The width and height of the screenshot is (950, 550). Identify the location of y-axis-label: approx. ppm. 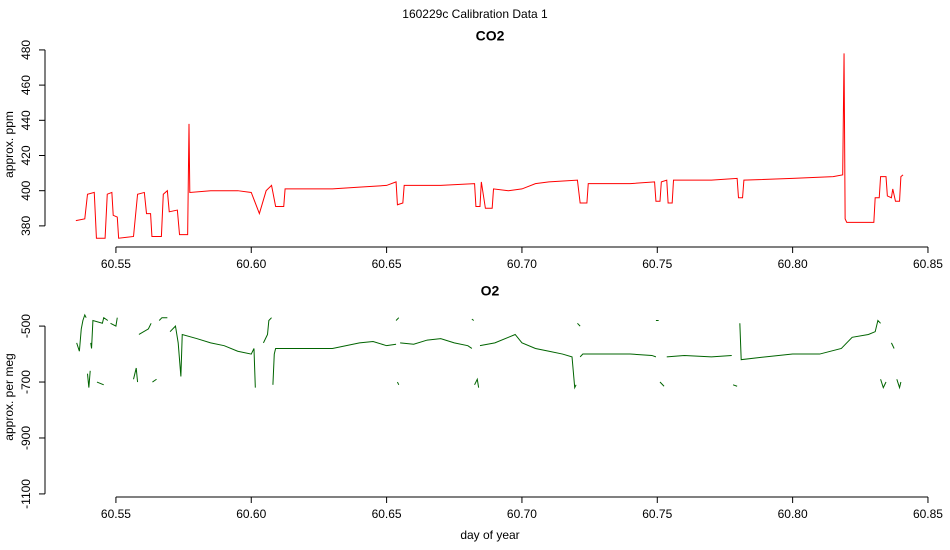
(9, 144).